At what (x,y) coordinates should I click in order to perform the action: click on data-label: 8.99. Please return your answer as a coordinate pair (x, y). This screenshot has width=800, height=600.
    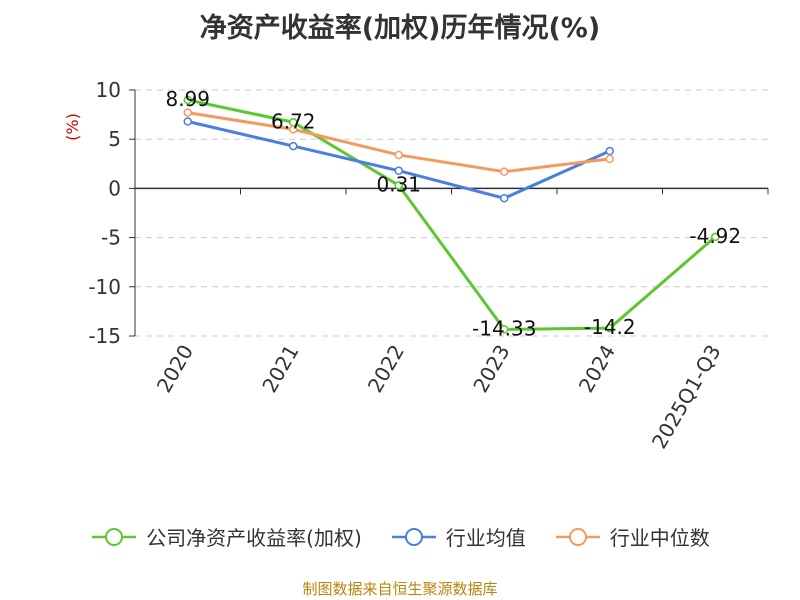
    Looking at the image, I should click on (187, 99).